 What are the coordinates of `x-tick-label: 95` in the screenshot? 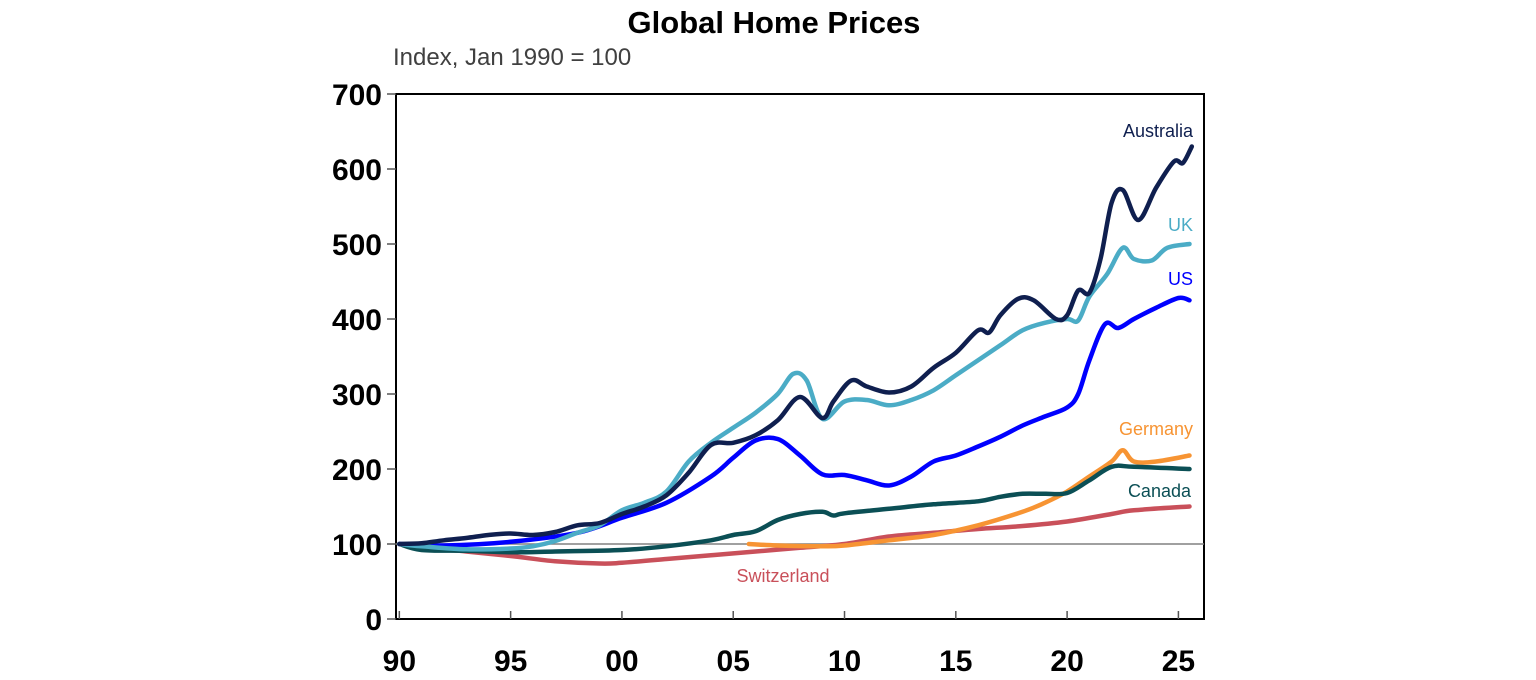 It's located at (510, 661).